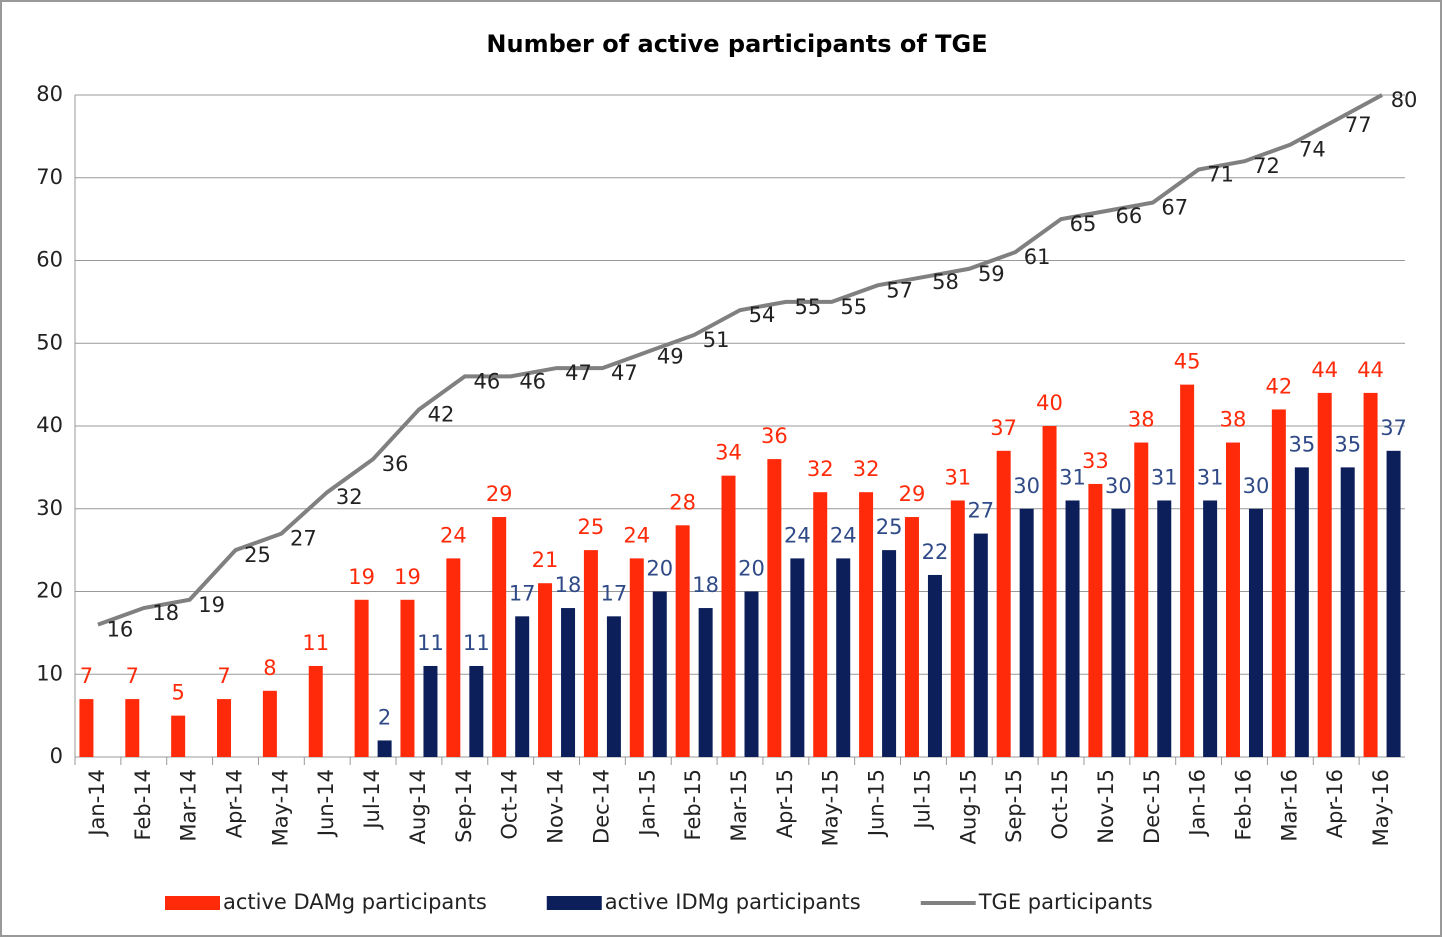  What do you see at coordinates (303, 539) in the screenshot?
I see `data-label: 27` at bounding box center [303, 539].